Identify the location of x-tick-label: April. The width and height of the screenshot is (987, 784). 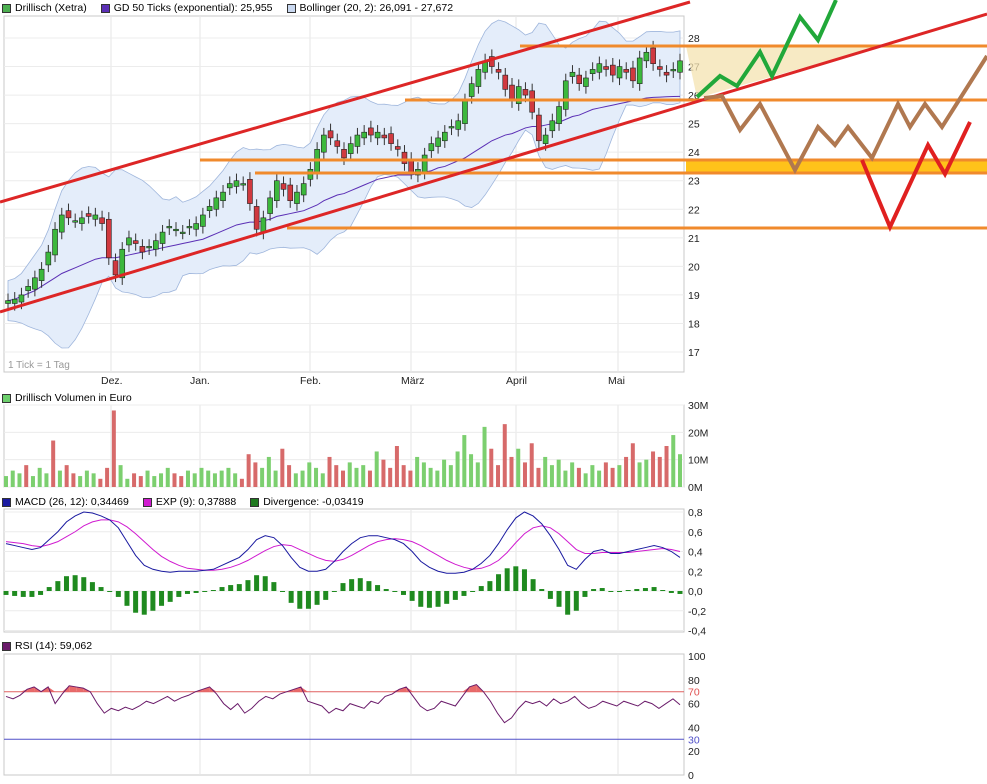
(516, 381).